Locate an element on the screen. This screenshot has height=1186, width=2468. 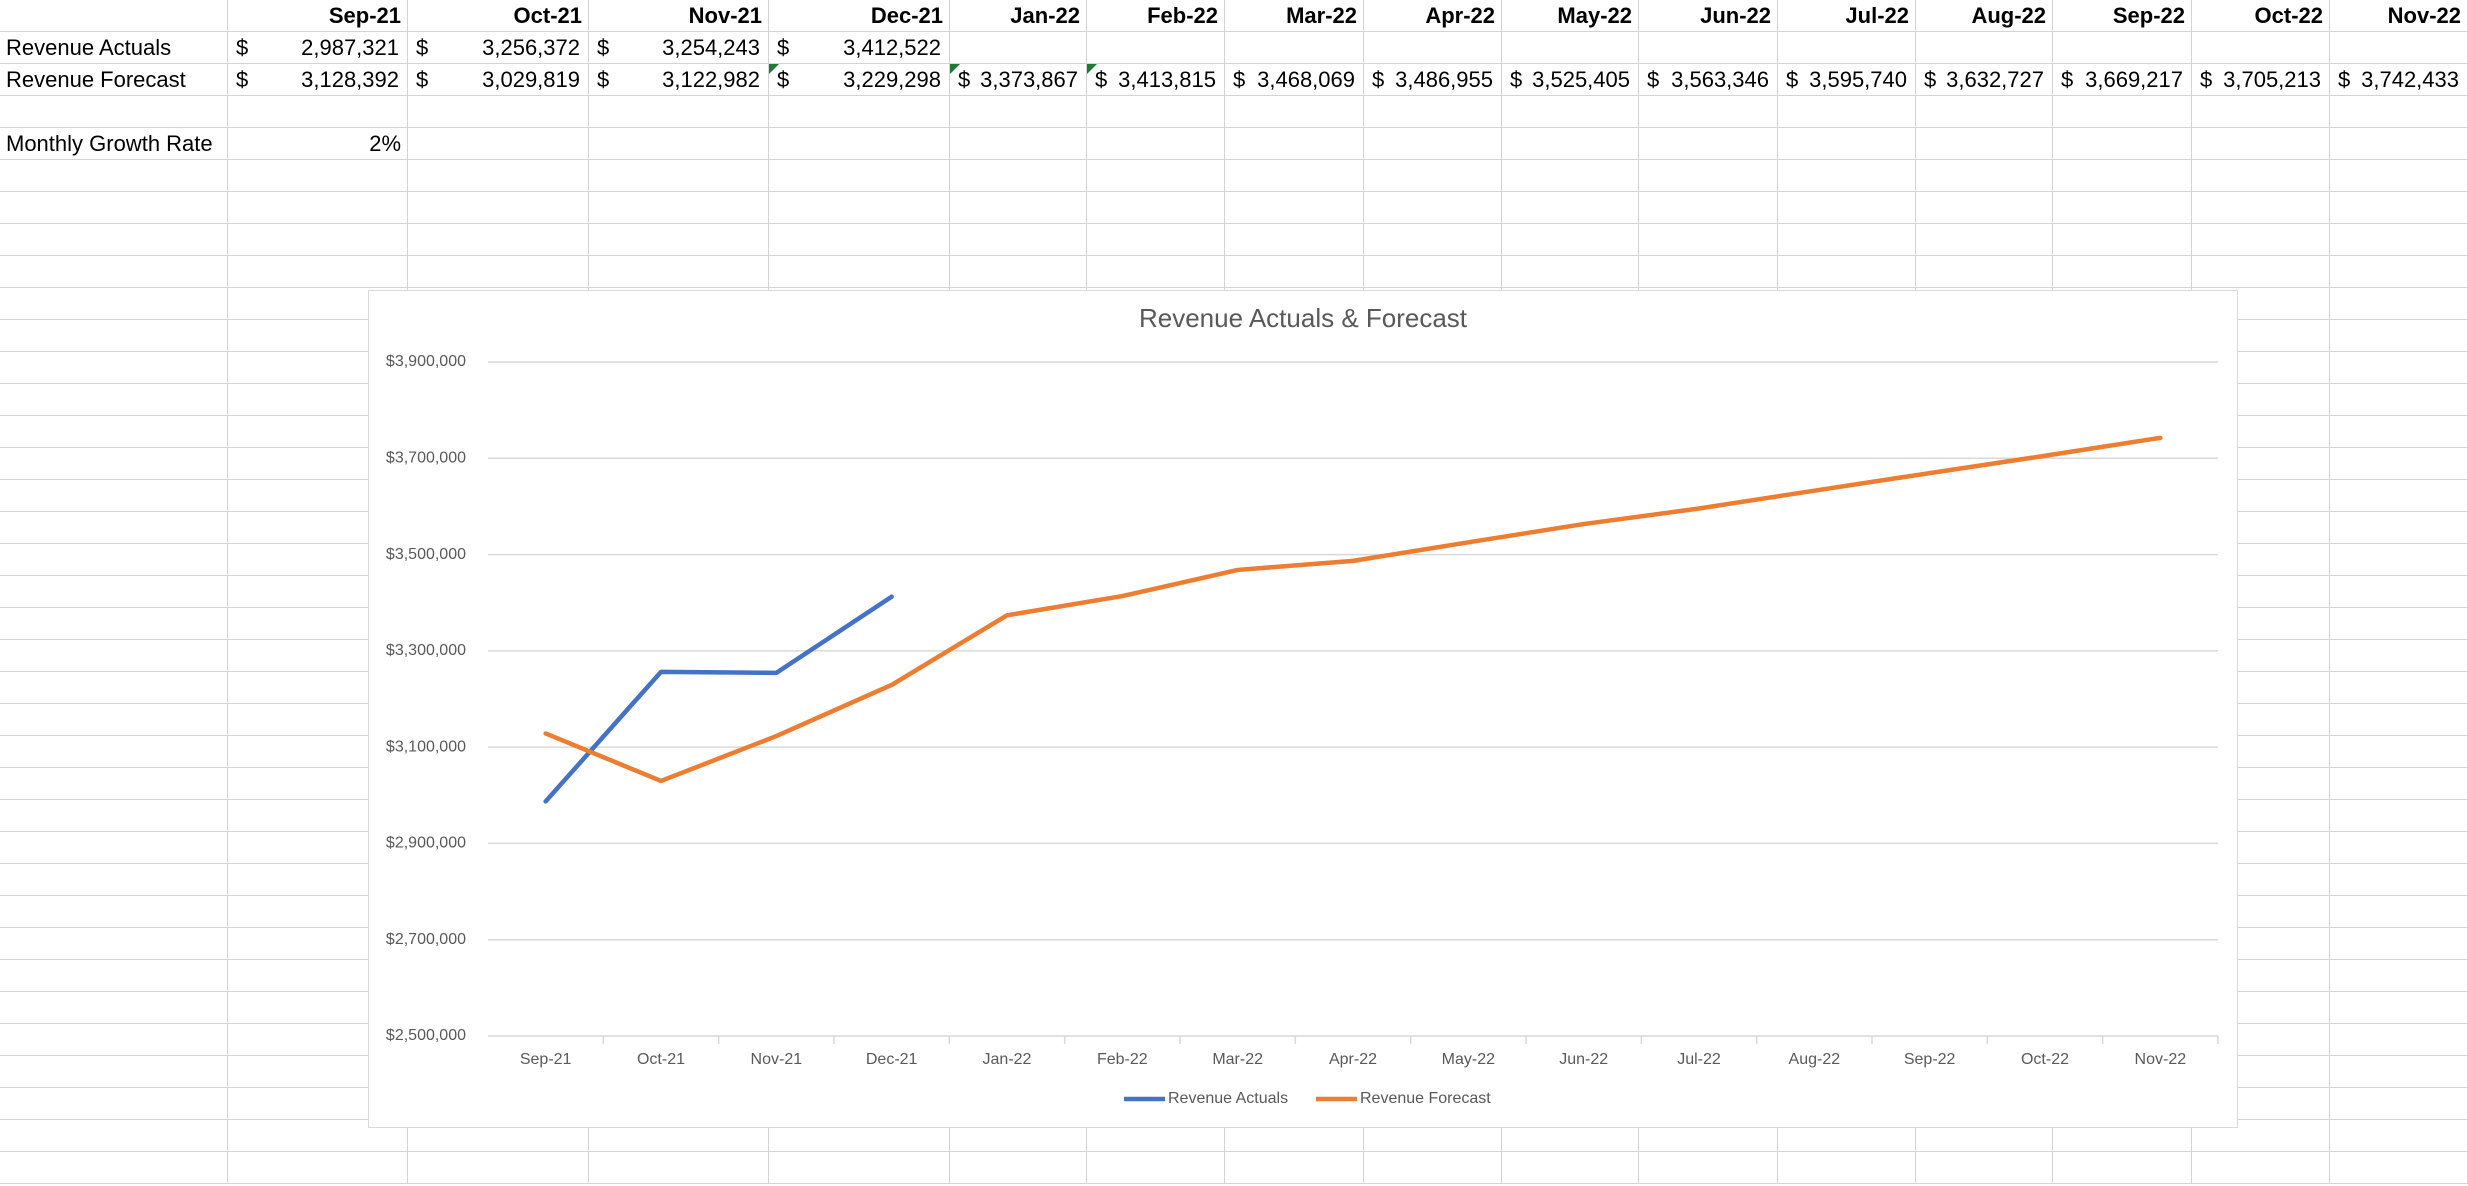
column-header: Sep-21 is located at coordinates (318, 16).